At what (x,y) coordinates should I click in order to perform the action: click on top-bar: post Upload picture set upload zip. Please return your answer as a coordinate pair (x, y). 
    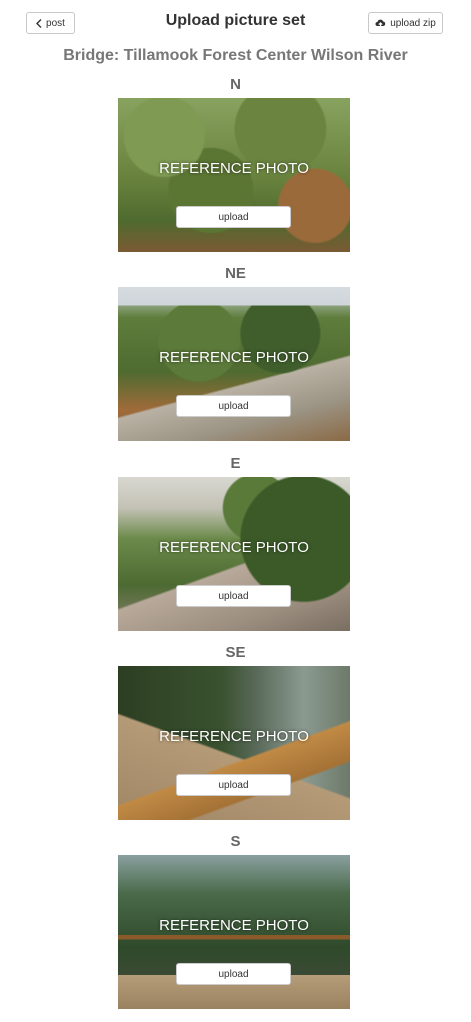
    Looking at the image, I should click on (235, 22).